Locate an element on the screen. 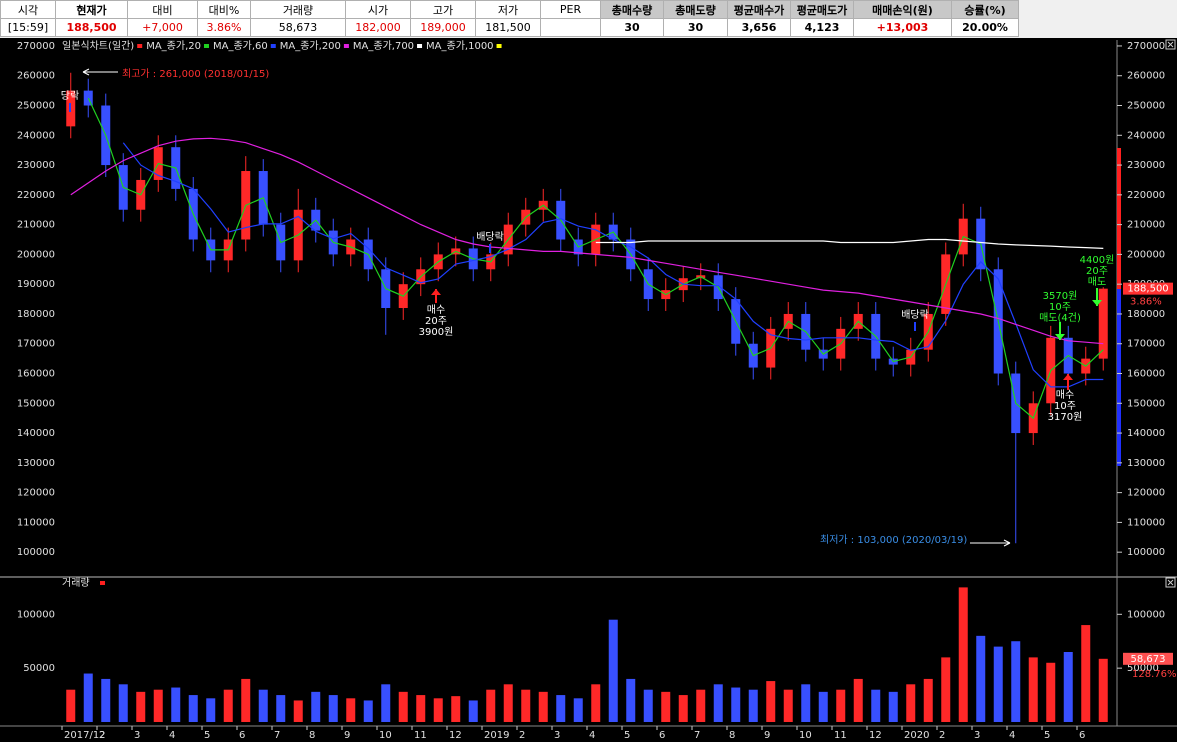 The image size is (1177, 742). x-tick-label: 3 is located at coordinates (977, 735).